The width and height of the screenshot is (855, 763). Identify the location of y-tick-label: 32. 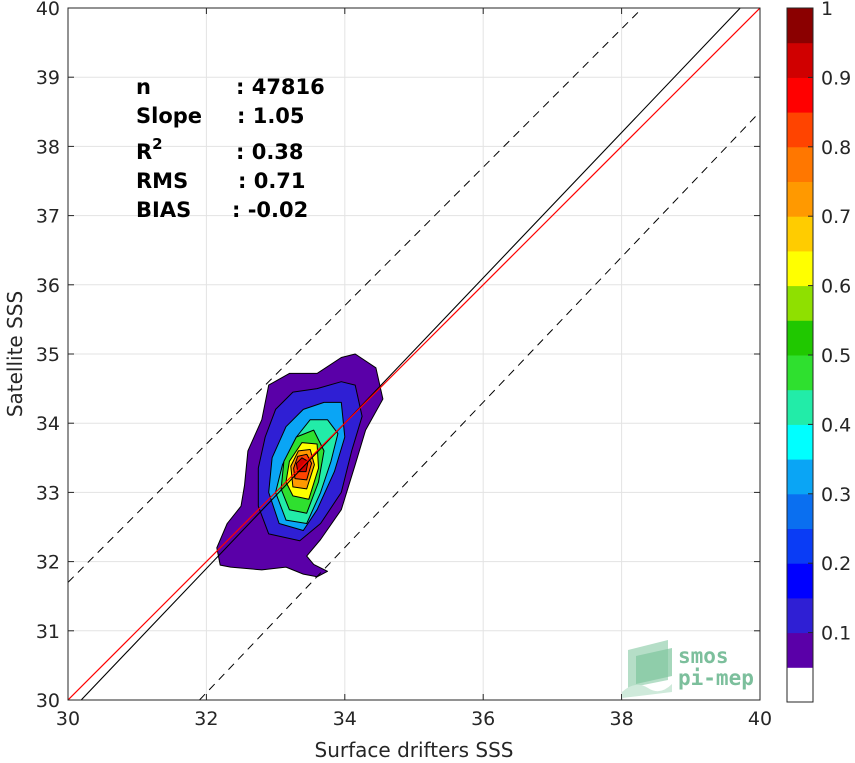
(48, 563).